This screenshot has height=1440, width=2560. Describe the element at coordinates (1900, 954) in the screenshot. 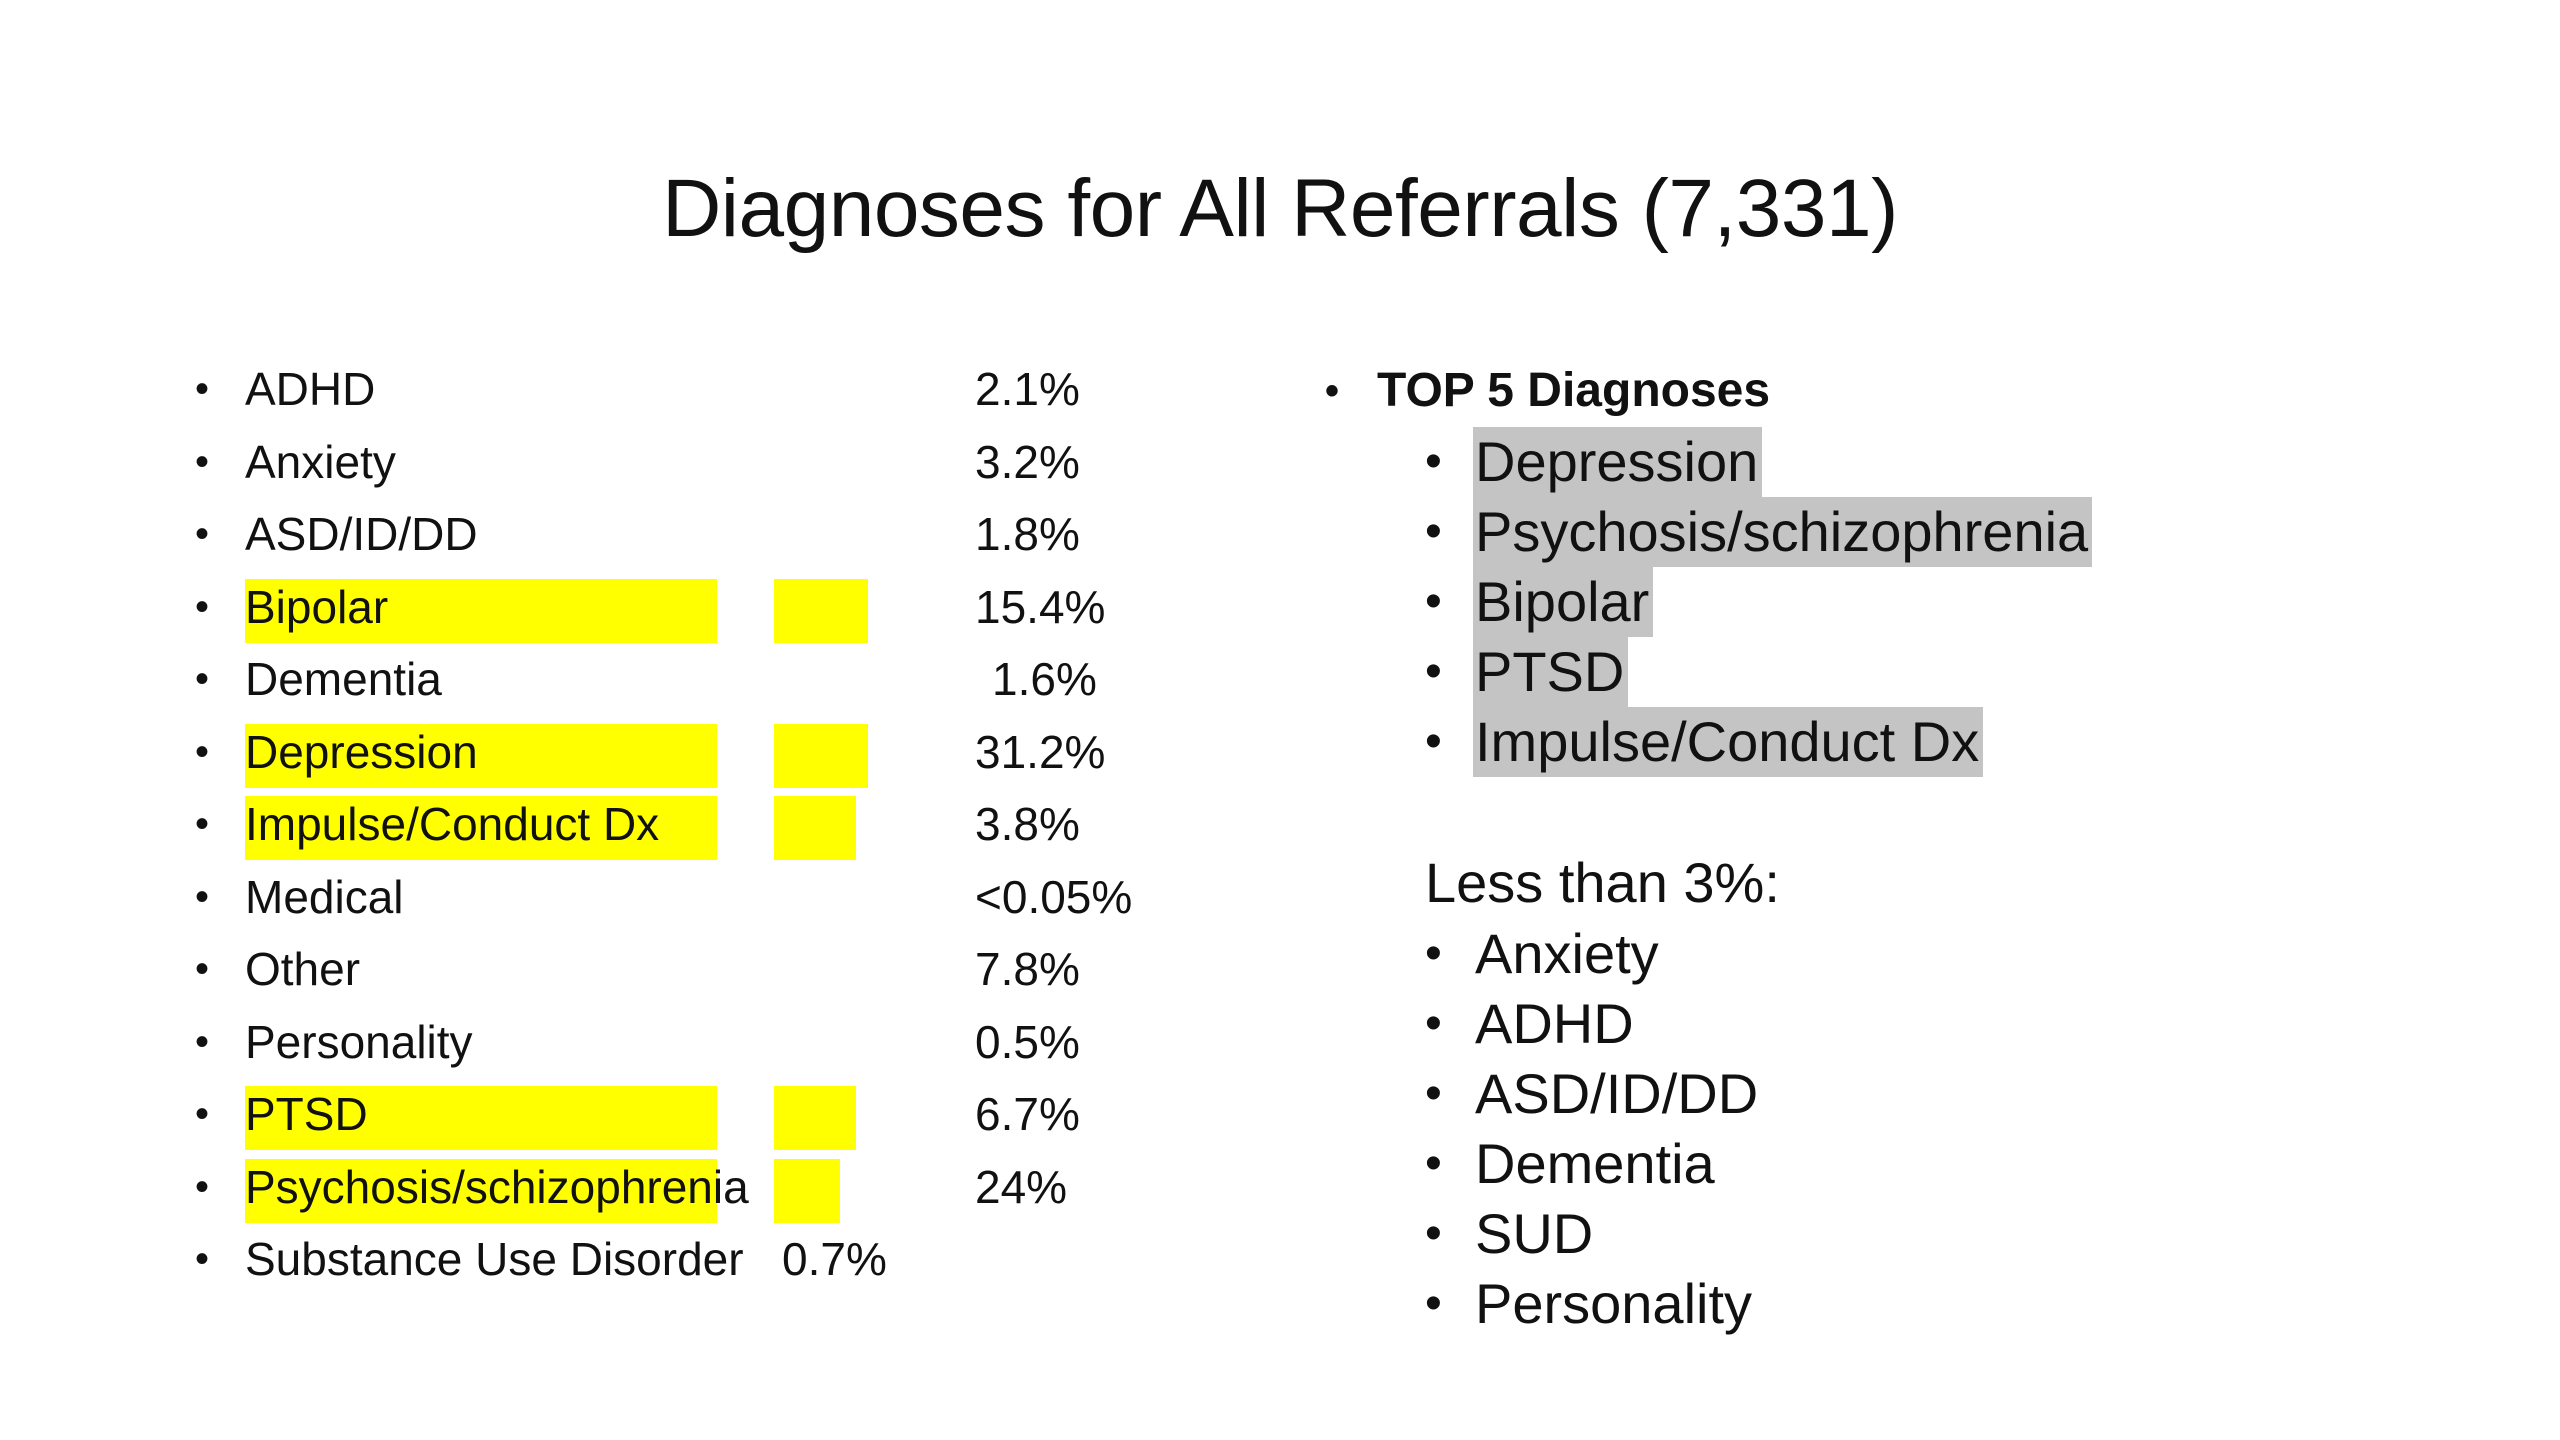

I see `less-than-item: • Anxiety` at that location.